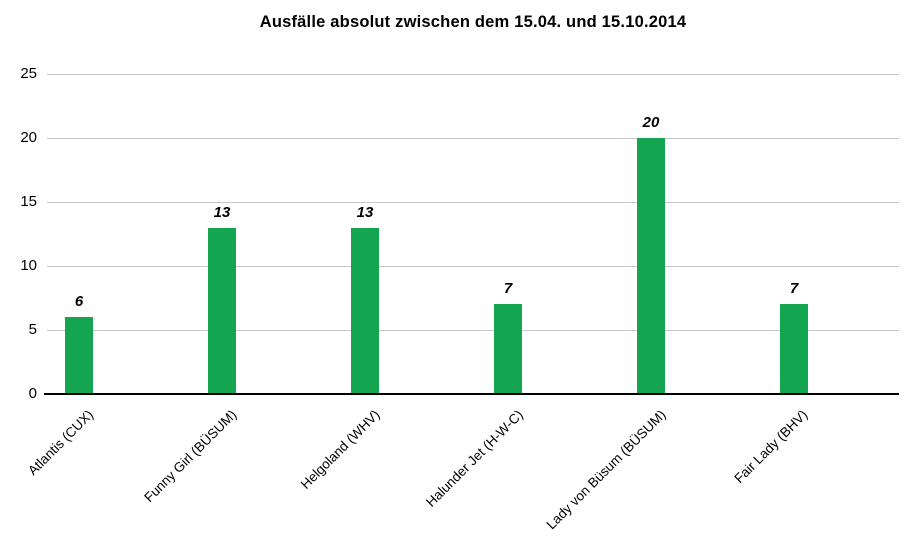  Describe the element at coordinates (28, 137) in the screenshot. I see `y-axis-tick-label: 20` at that location.